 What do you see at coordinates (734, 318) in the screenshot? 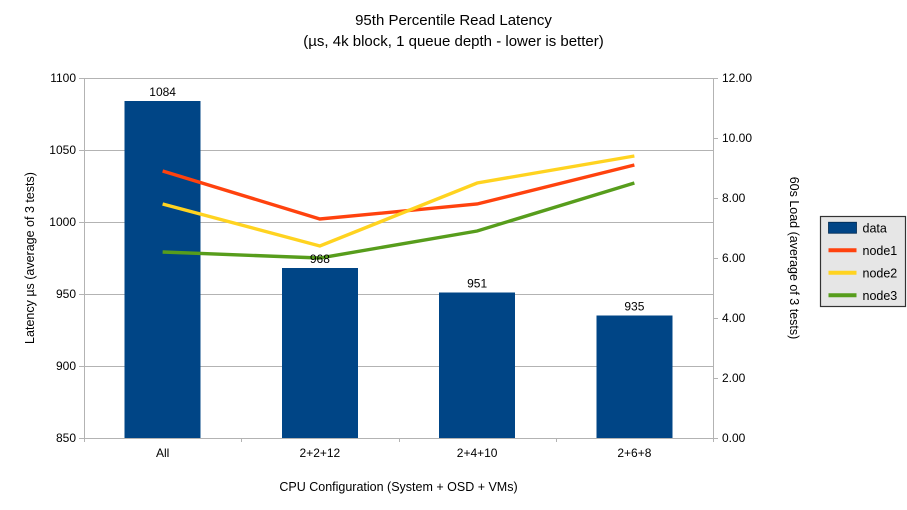
I see `right-axis-tick-label: 4.00` at bounding box center [734, 318].